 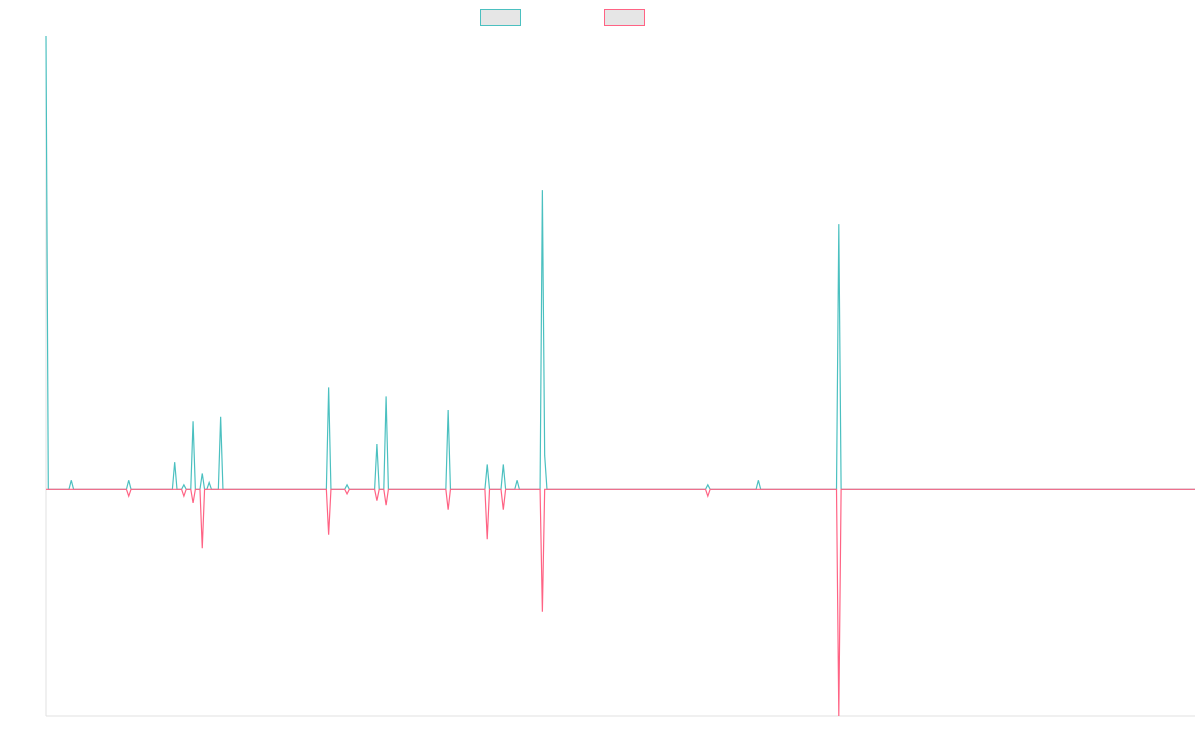 What do you see at coordinates (562, 17) in the screenshot?
I see `chart-legend` at bounding box center [562, 17].